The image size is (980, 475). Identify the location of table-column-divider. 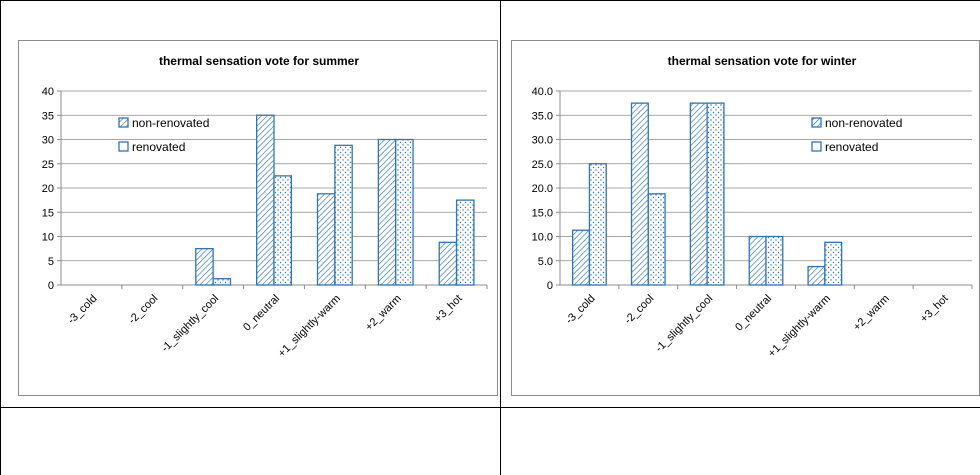
(500, 237).